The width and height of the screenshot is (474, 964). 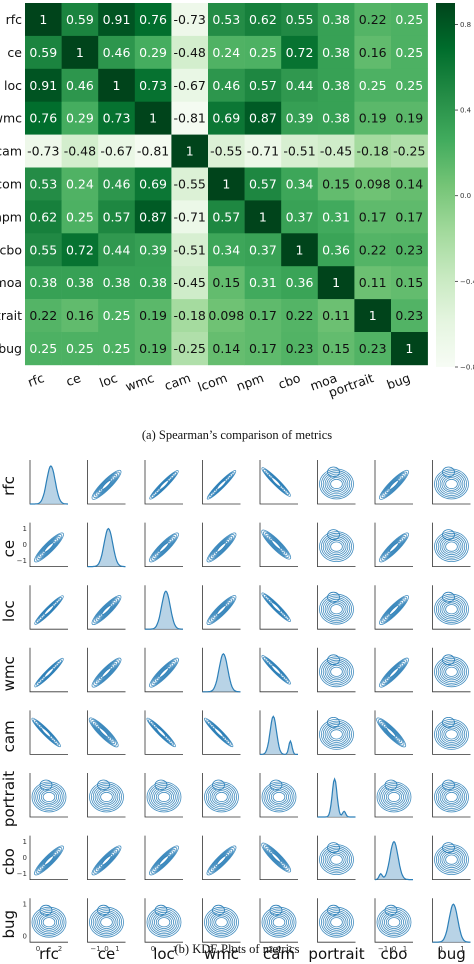 What do you see at coordinates (117, 282) in the screenshot?
I see `heatmap-cell-value: 0.38` at bounding box center [117, 282].